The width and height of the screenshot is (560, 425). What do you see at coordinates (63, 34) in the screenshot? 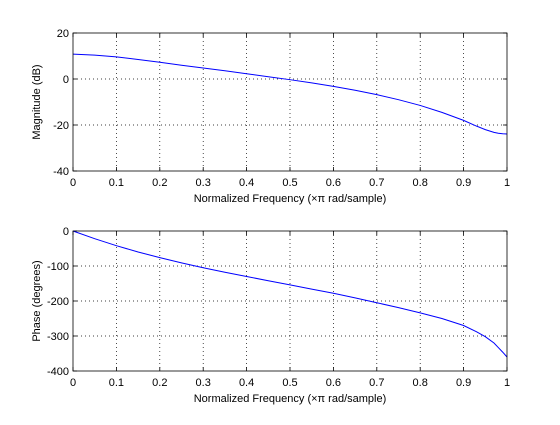
I see `y-tick-label: 20` at bounding box center [63, 34].